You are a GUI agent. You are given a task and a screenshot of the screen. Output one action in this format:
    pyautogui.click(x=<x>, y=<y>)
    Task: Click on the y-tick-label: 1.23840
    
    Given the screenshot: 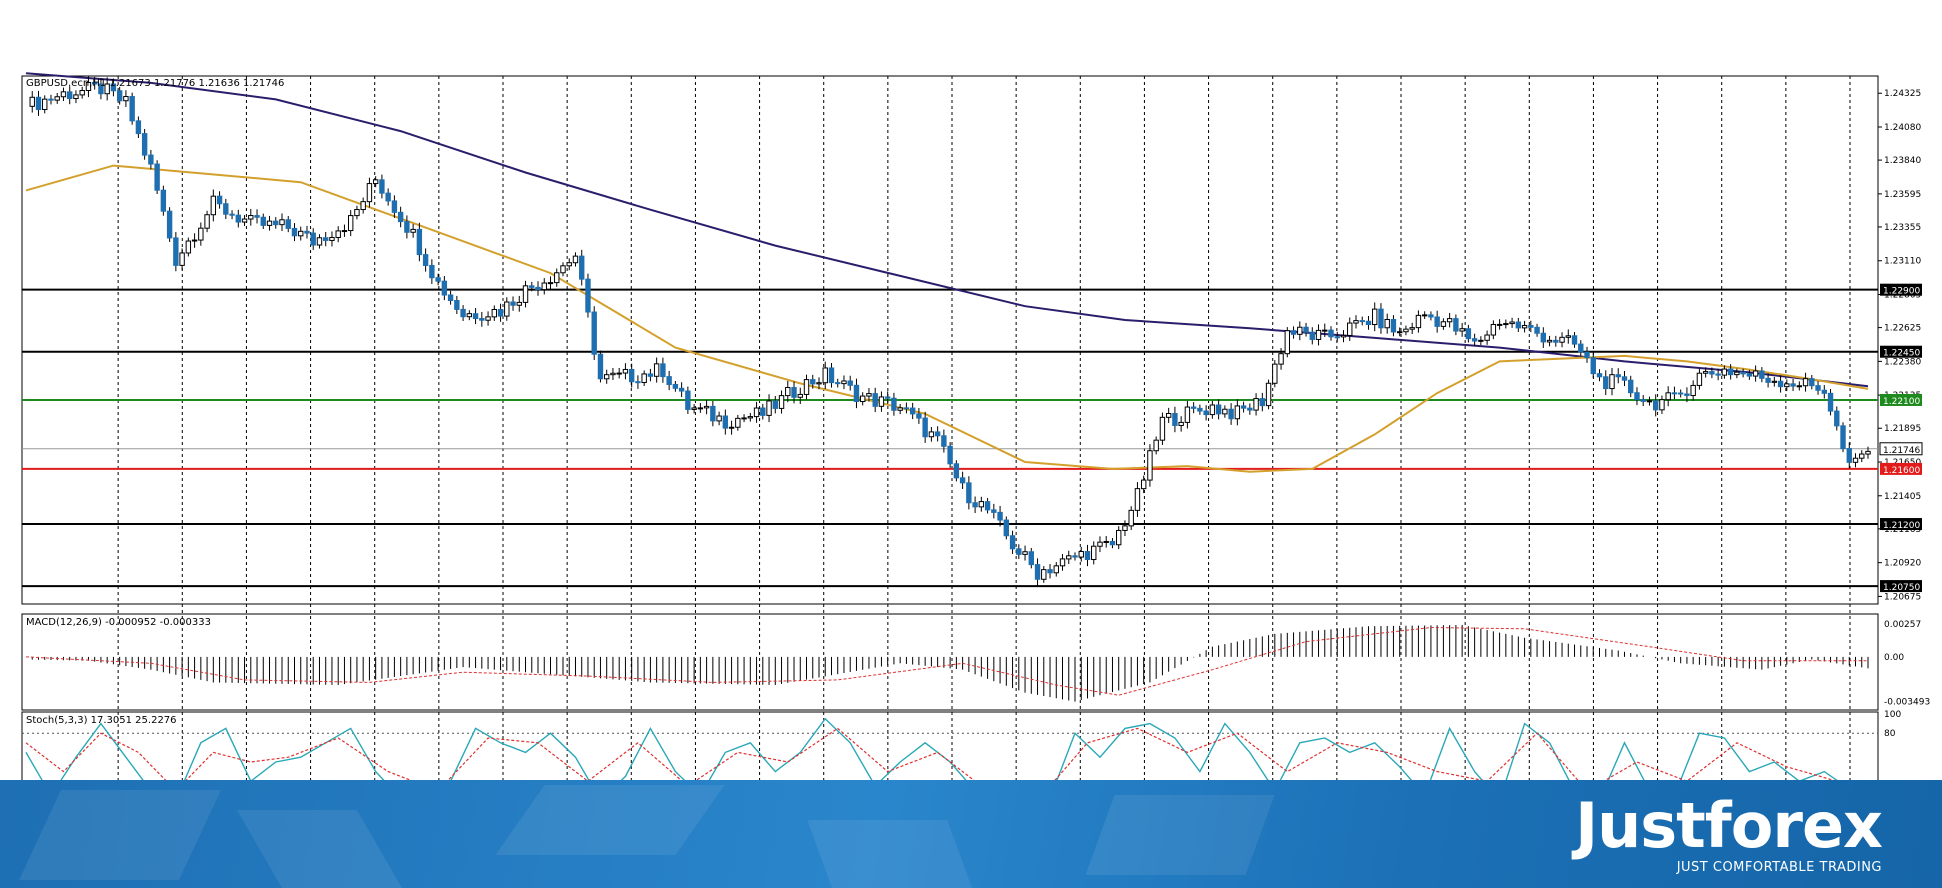 What is the action you would take?
    pyautogui.click(x=1902, y=161)
    